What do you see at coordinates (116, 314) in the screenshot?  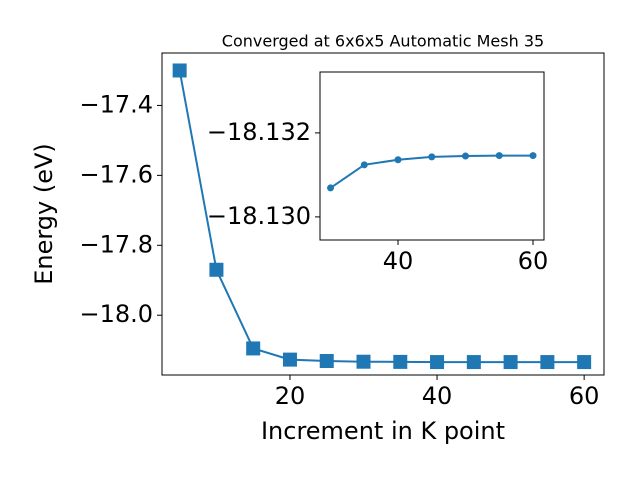 I see `y-tick-label: −18.0` at bounding box center [116, 314].